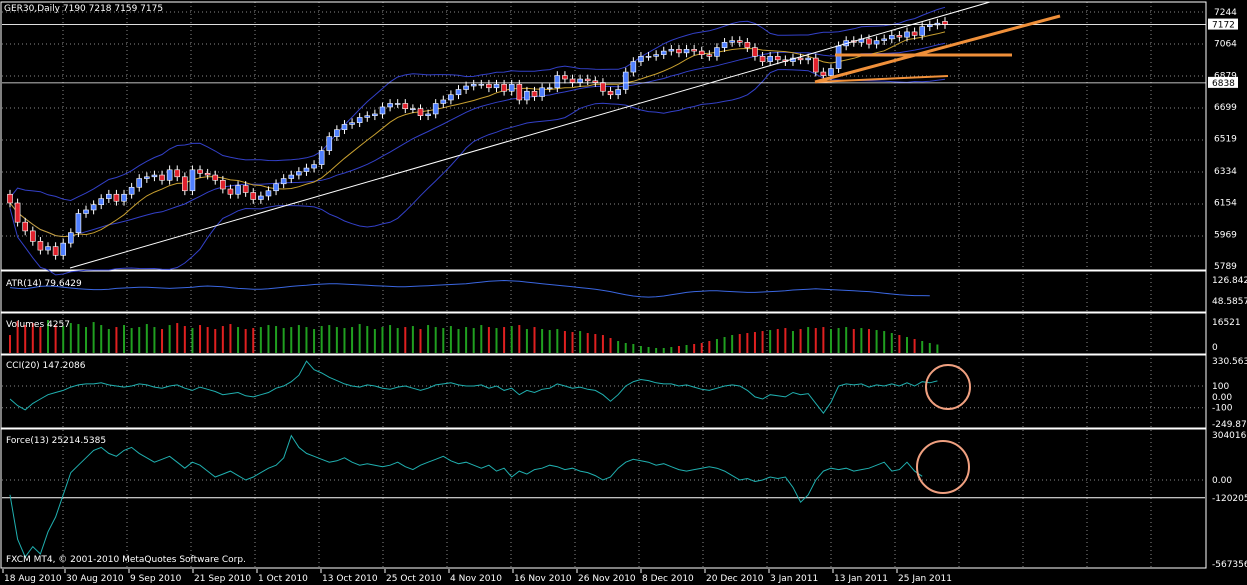 The height and width of the screenshot is (585, 1247). I want to click on time-tick-label: 1 Oct 2010, so click(283, 579).